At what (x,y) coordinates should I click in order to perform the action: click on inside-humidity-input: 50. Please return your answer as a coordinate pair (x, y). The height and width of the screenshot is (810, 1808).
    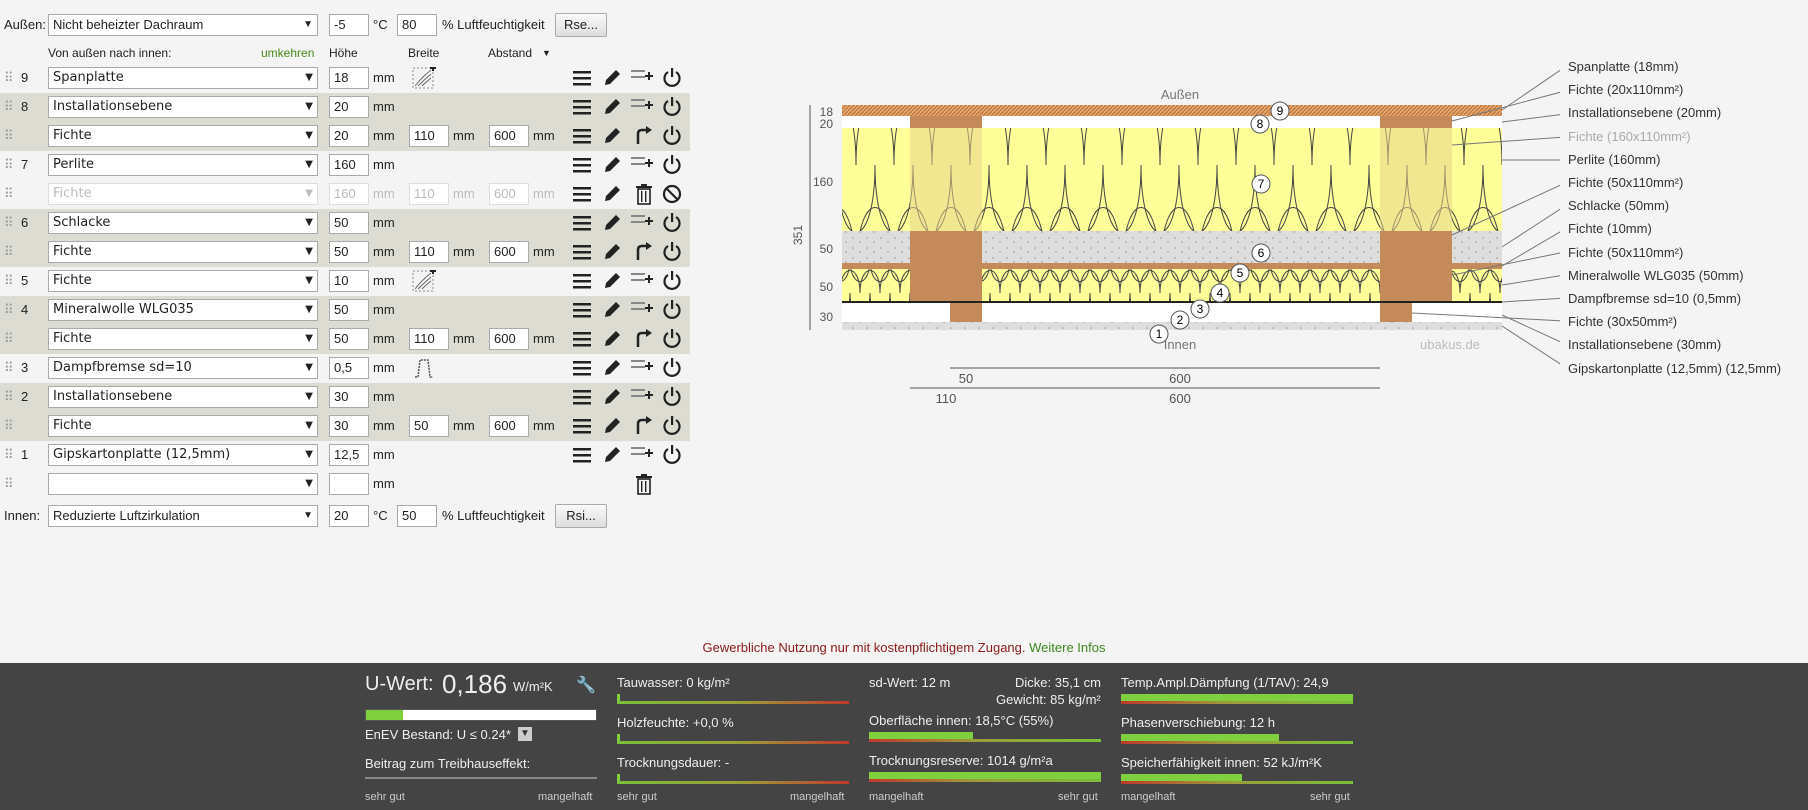
    Looking at the image, I should click on (417, 516).